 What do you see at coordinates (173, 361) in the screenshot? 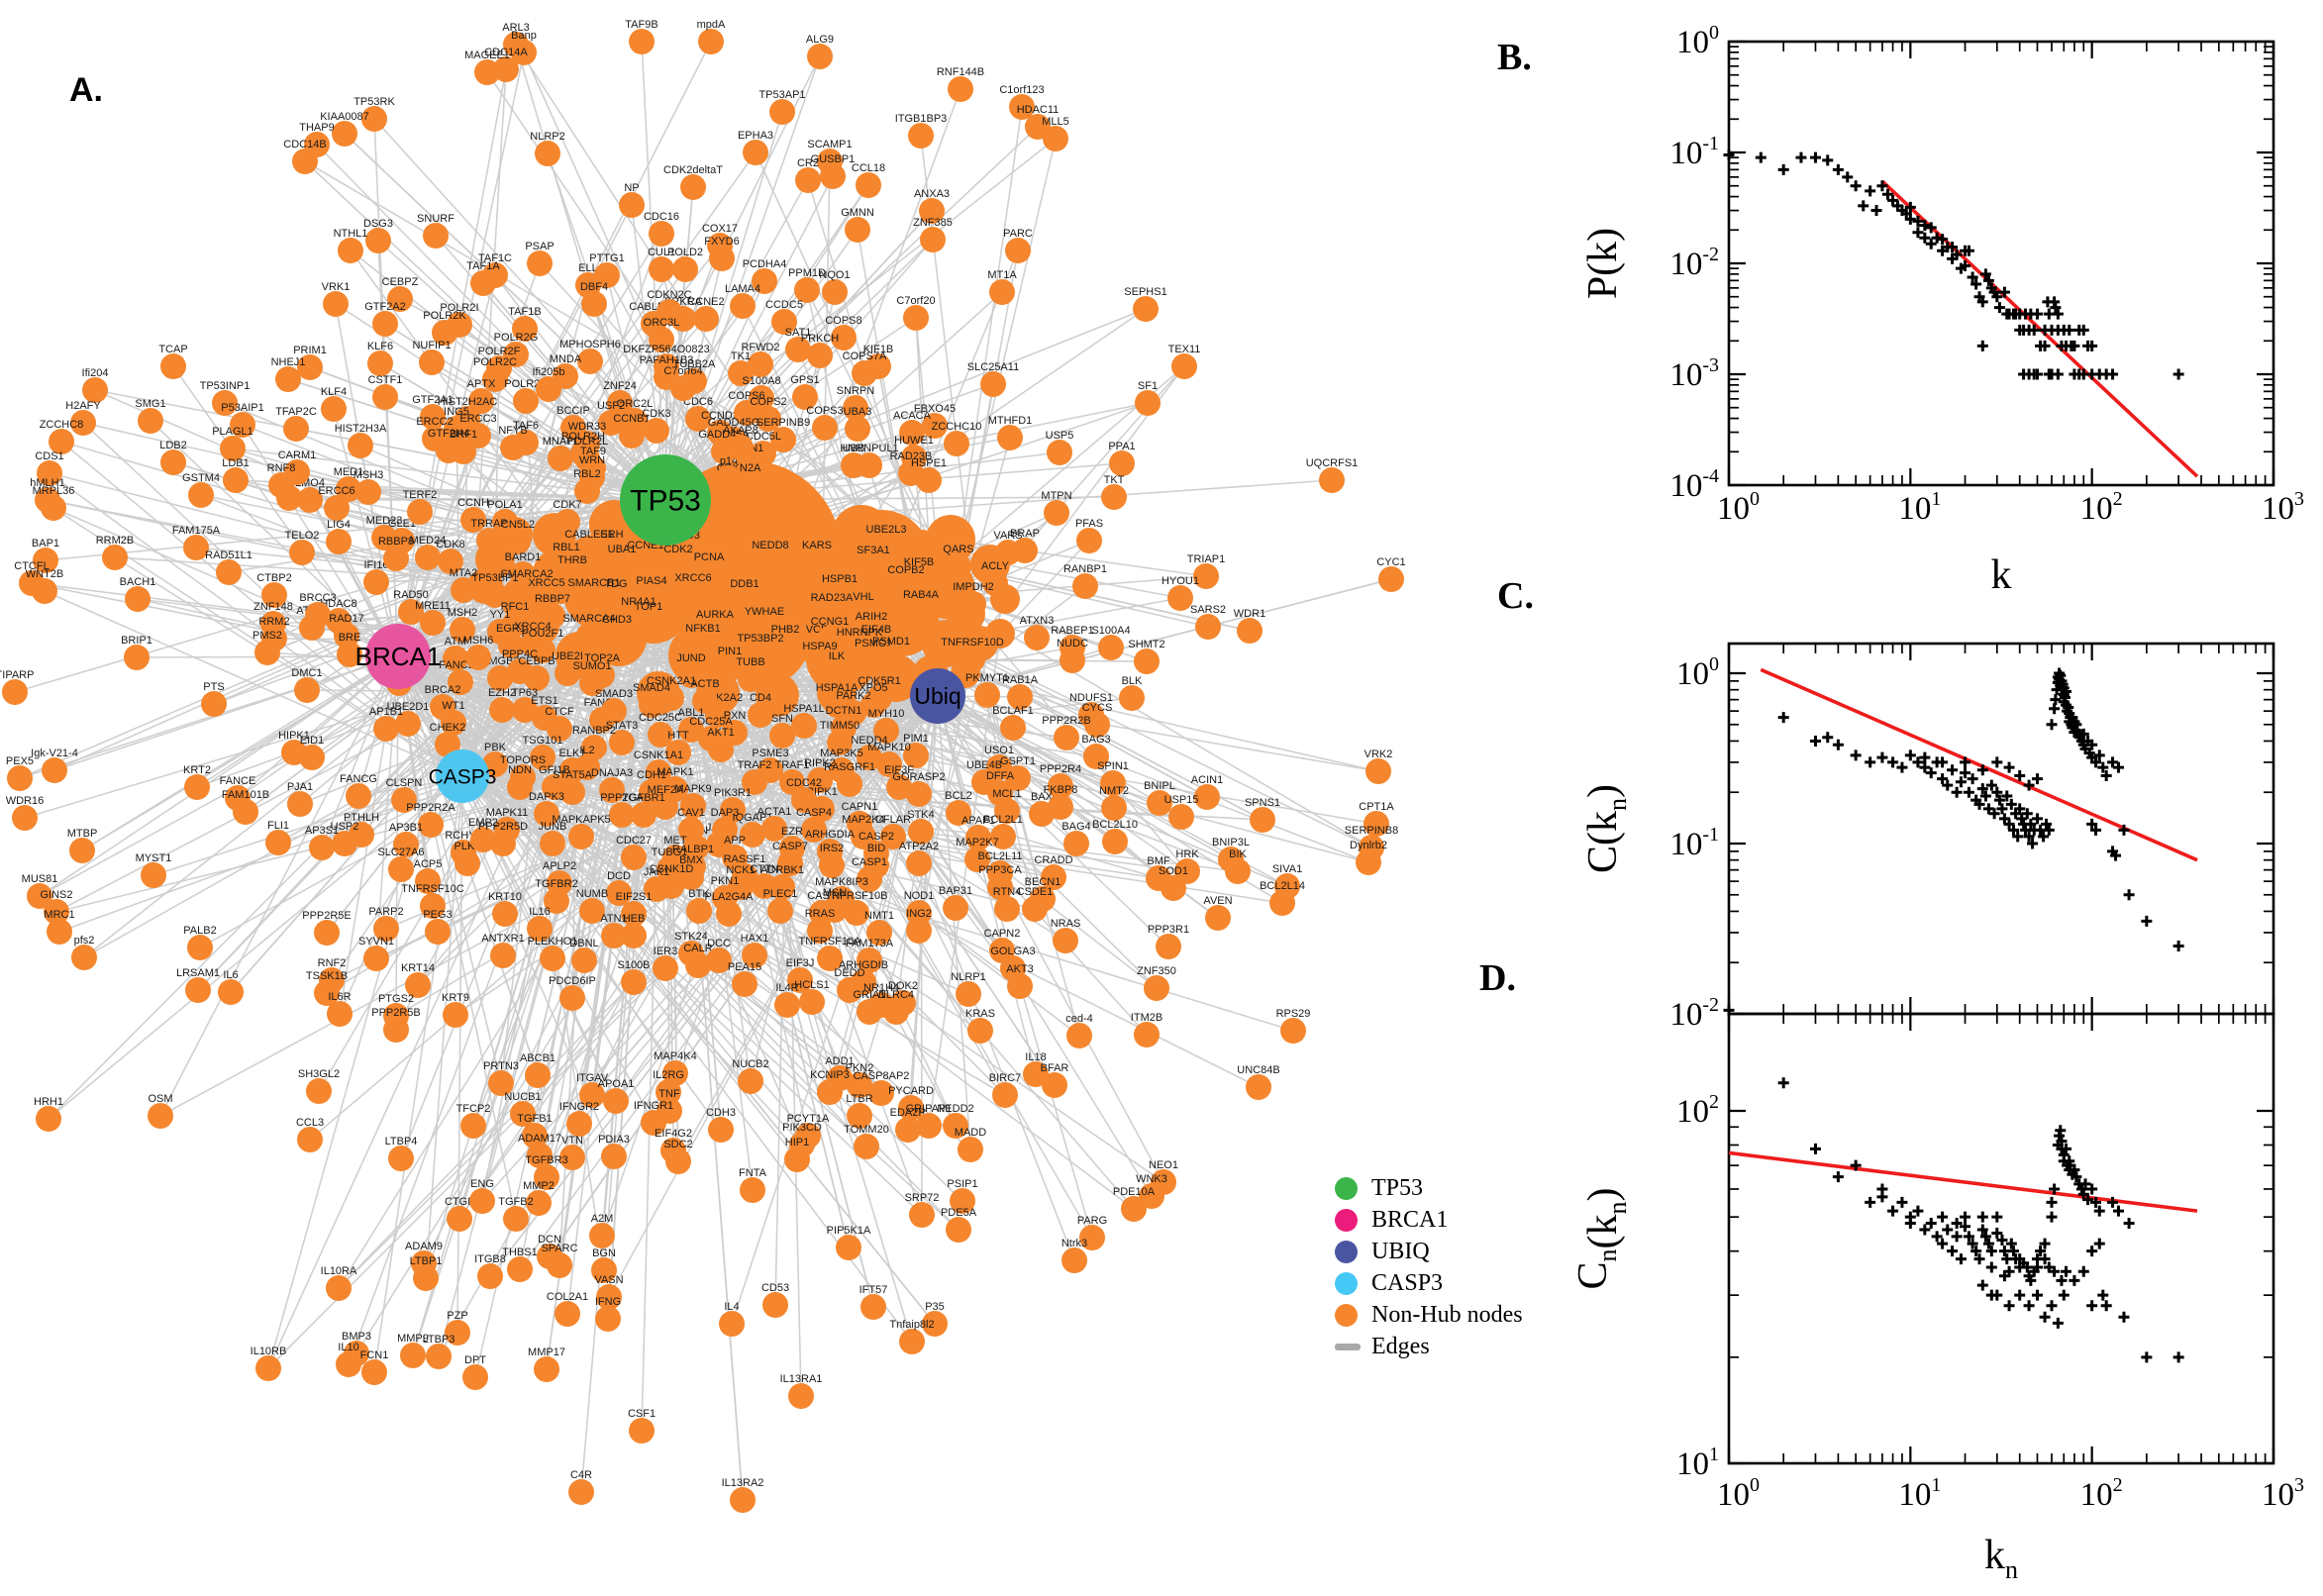
I see `network-node: TCAP` at bounding box center [173, 361].